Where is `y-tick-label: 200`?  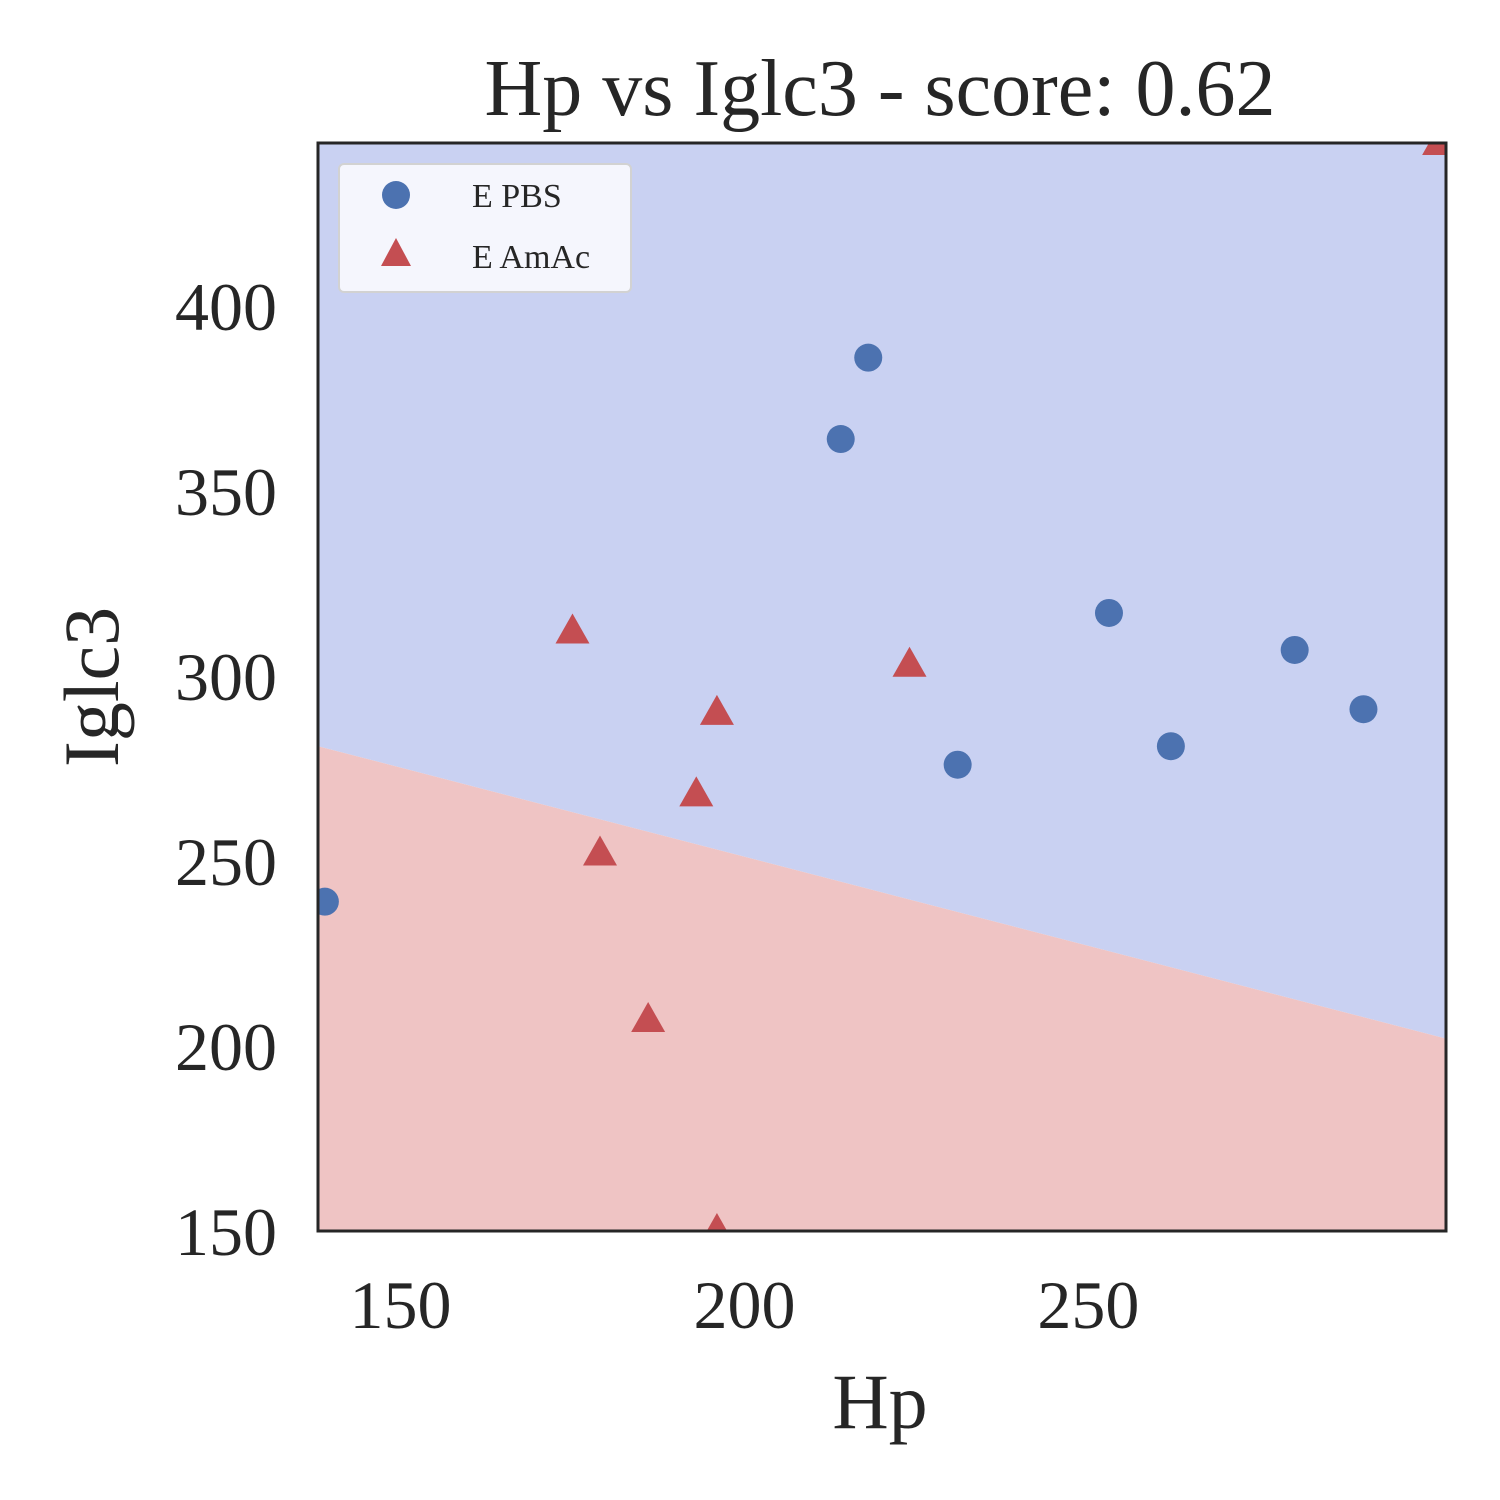
y-tick-label: 200 is located at coordinates (226, 1047).